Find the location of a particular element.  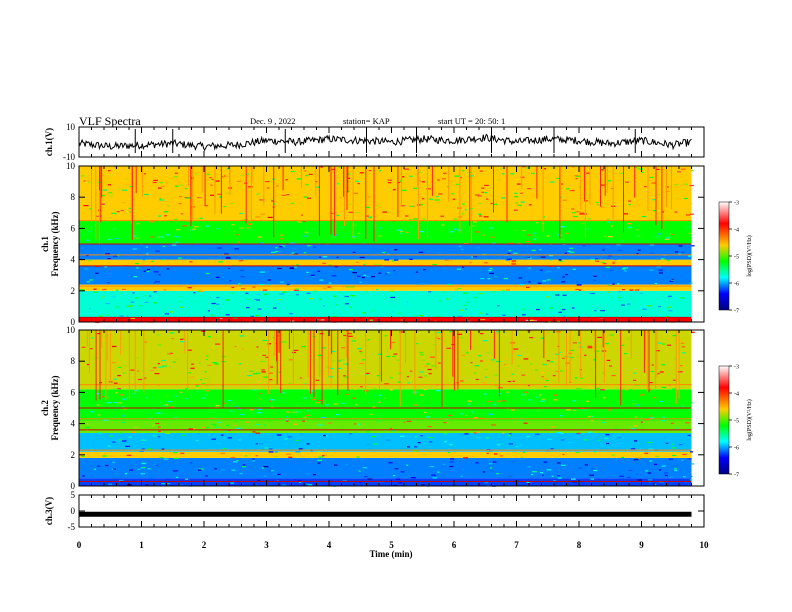

colorbar-tick-label: -4 is located at coordinates (736, 395).